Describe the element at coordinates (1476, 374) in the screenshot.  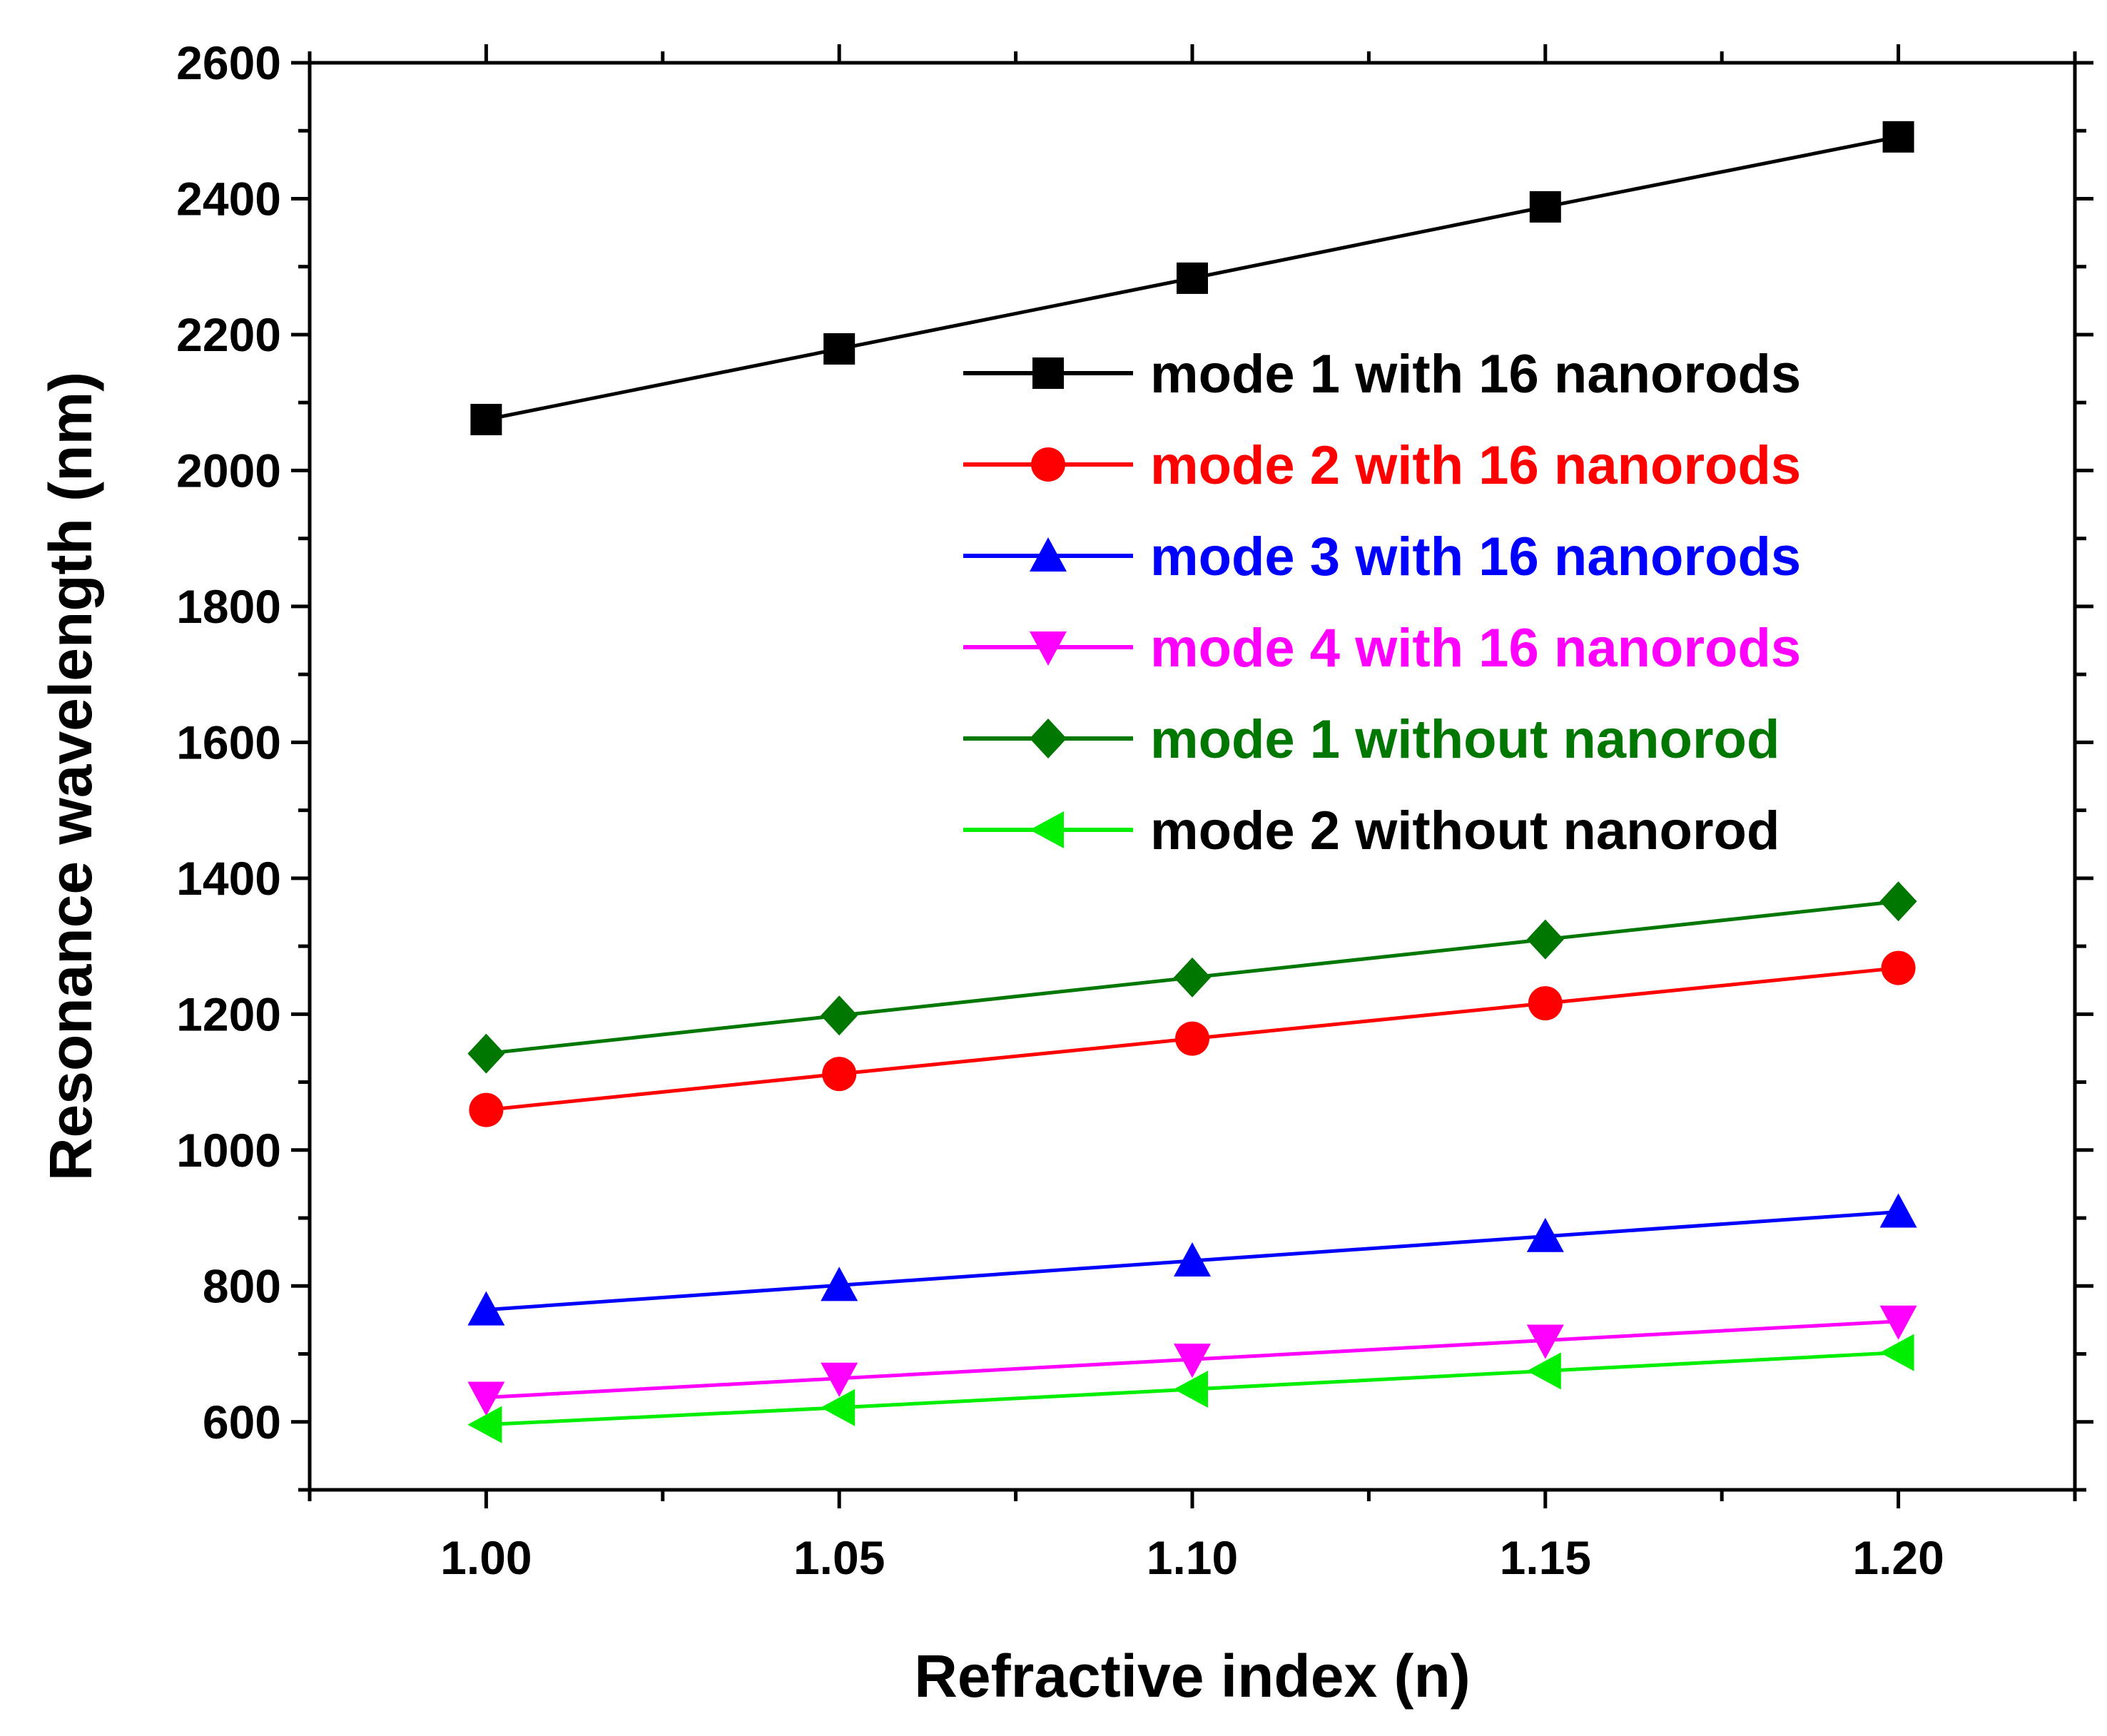
I see `legend-label: mode 1 with 16 nanorods` at that location.